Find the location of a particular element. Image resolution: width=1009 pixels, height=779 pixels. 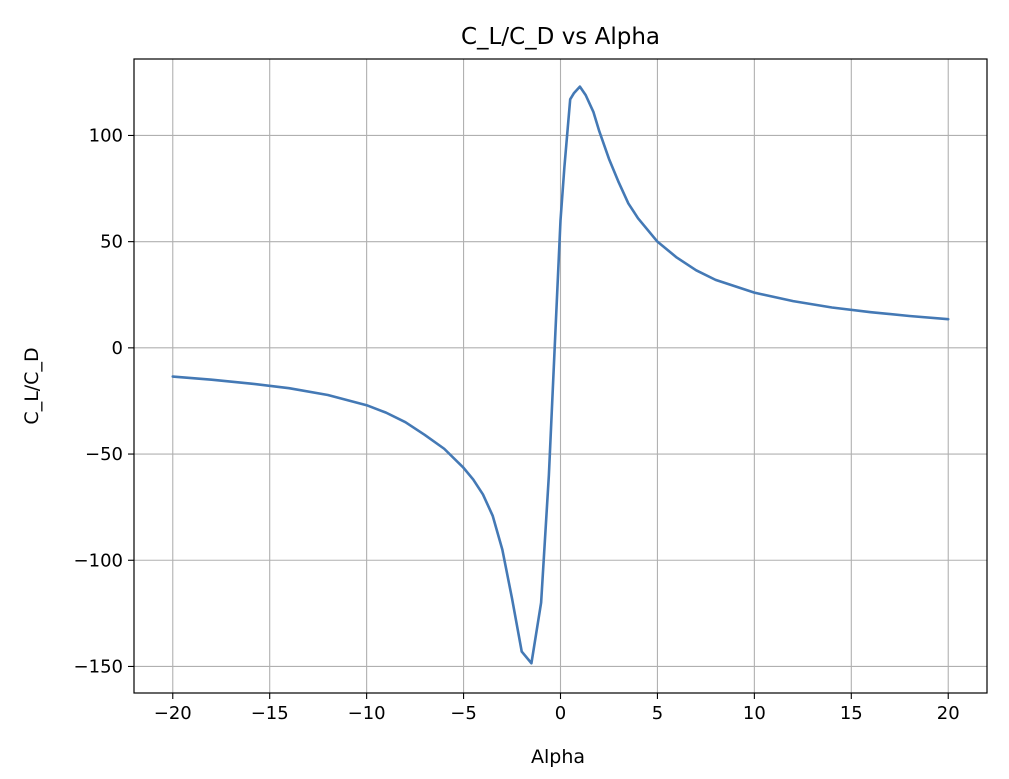

chart-title: C_L/C_D vs Alpha is located at coordinates (560, 37).